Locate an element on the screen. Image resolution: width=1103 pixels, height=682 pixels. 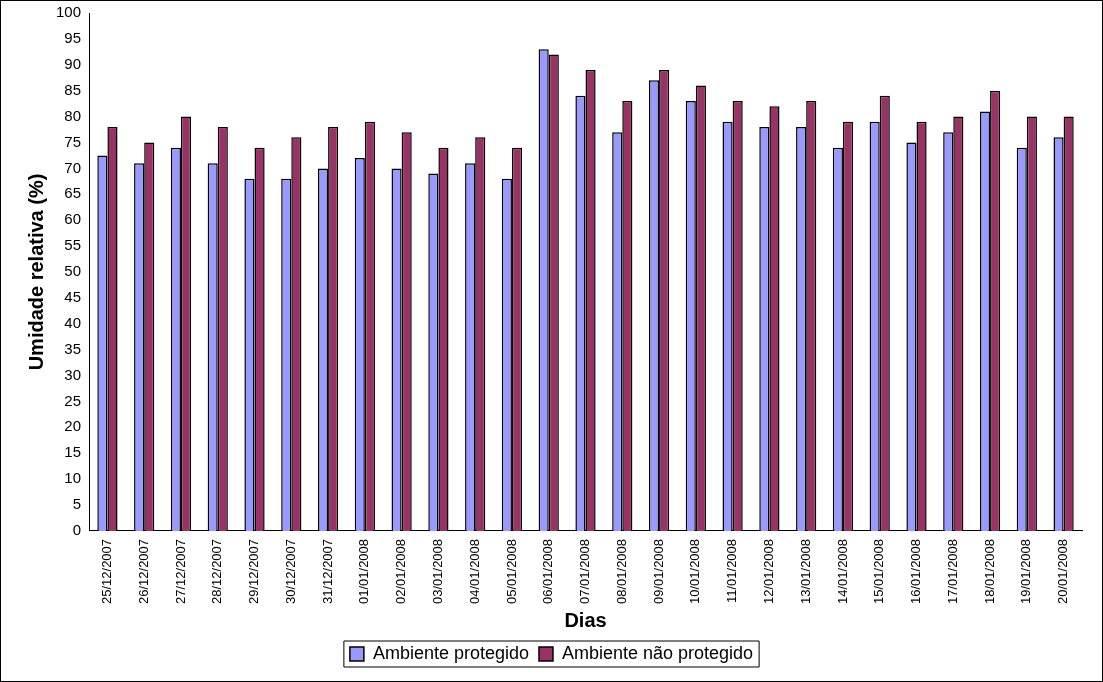
x-tick-label: 03/01/2008 is located at coordinates (437, 571).